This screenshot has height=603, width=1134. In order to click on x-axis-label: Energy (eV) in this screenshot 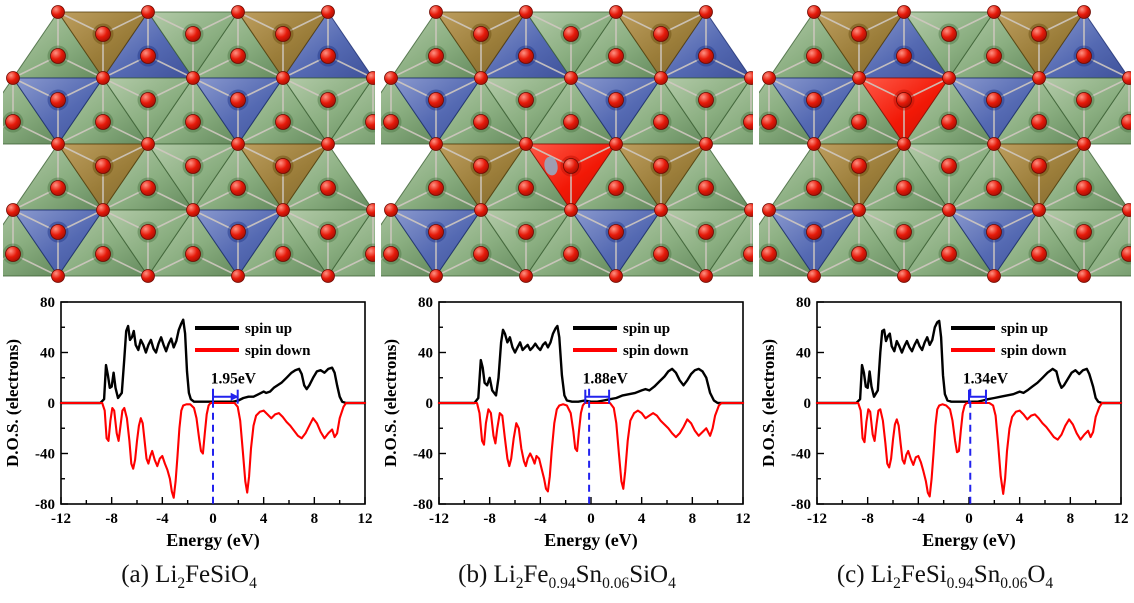, I will do `click(590, 540)`.